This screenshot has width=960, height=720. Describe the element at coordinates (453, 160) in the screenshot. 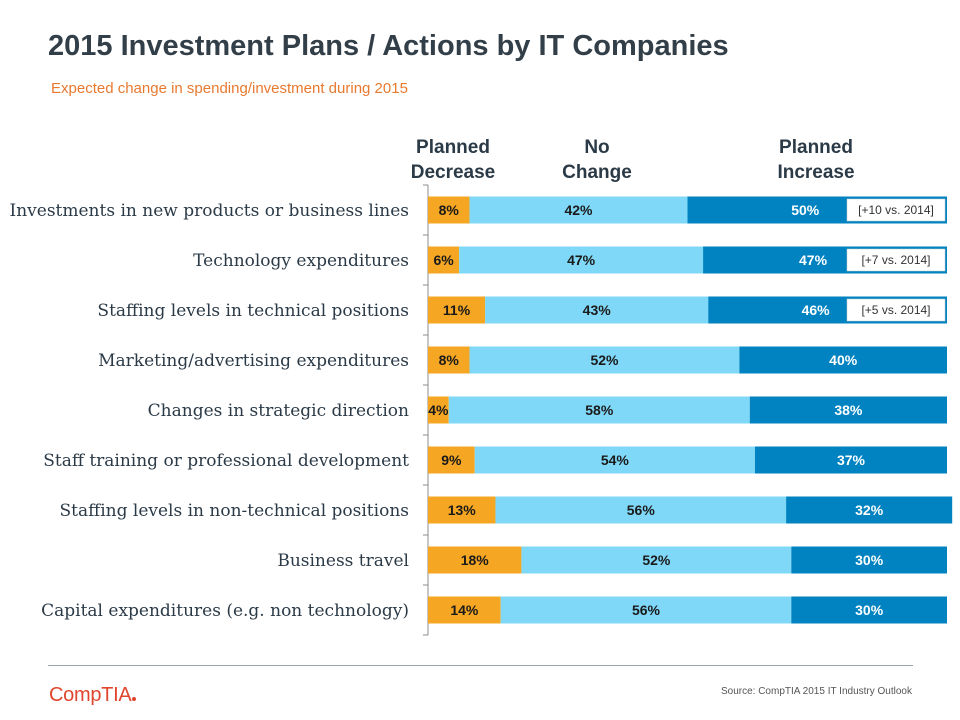

I see `header-planned-decrease: Planned Decrease` at that location.